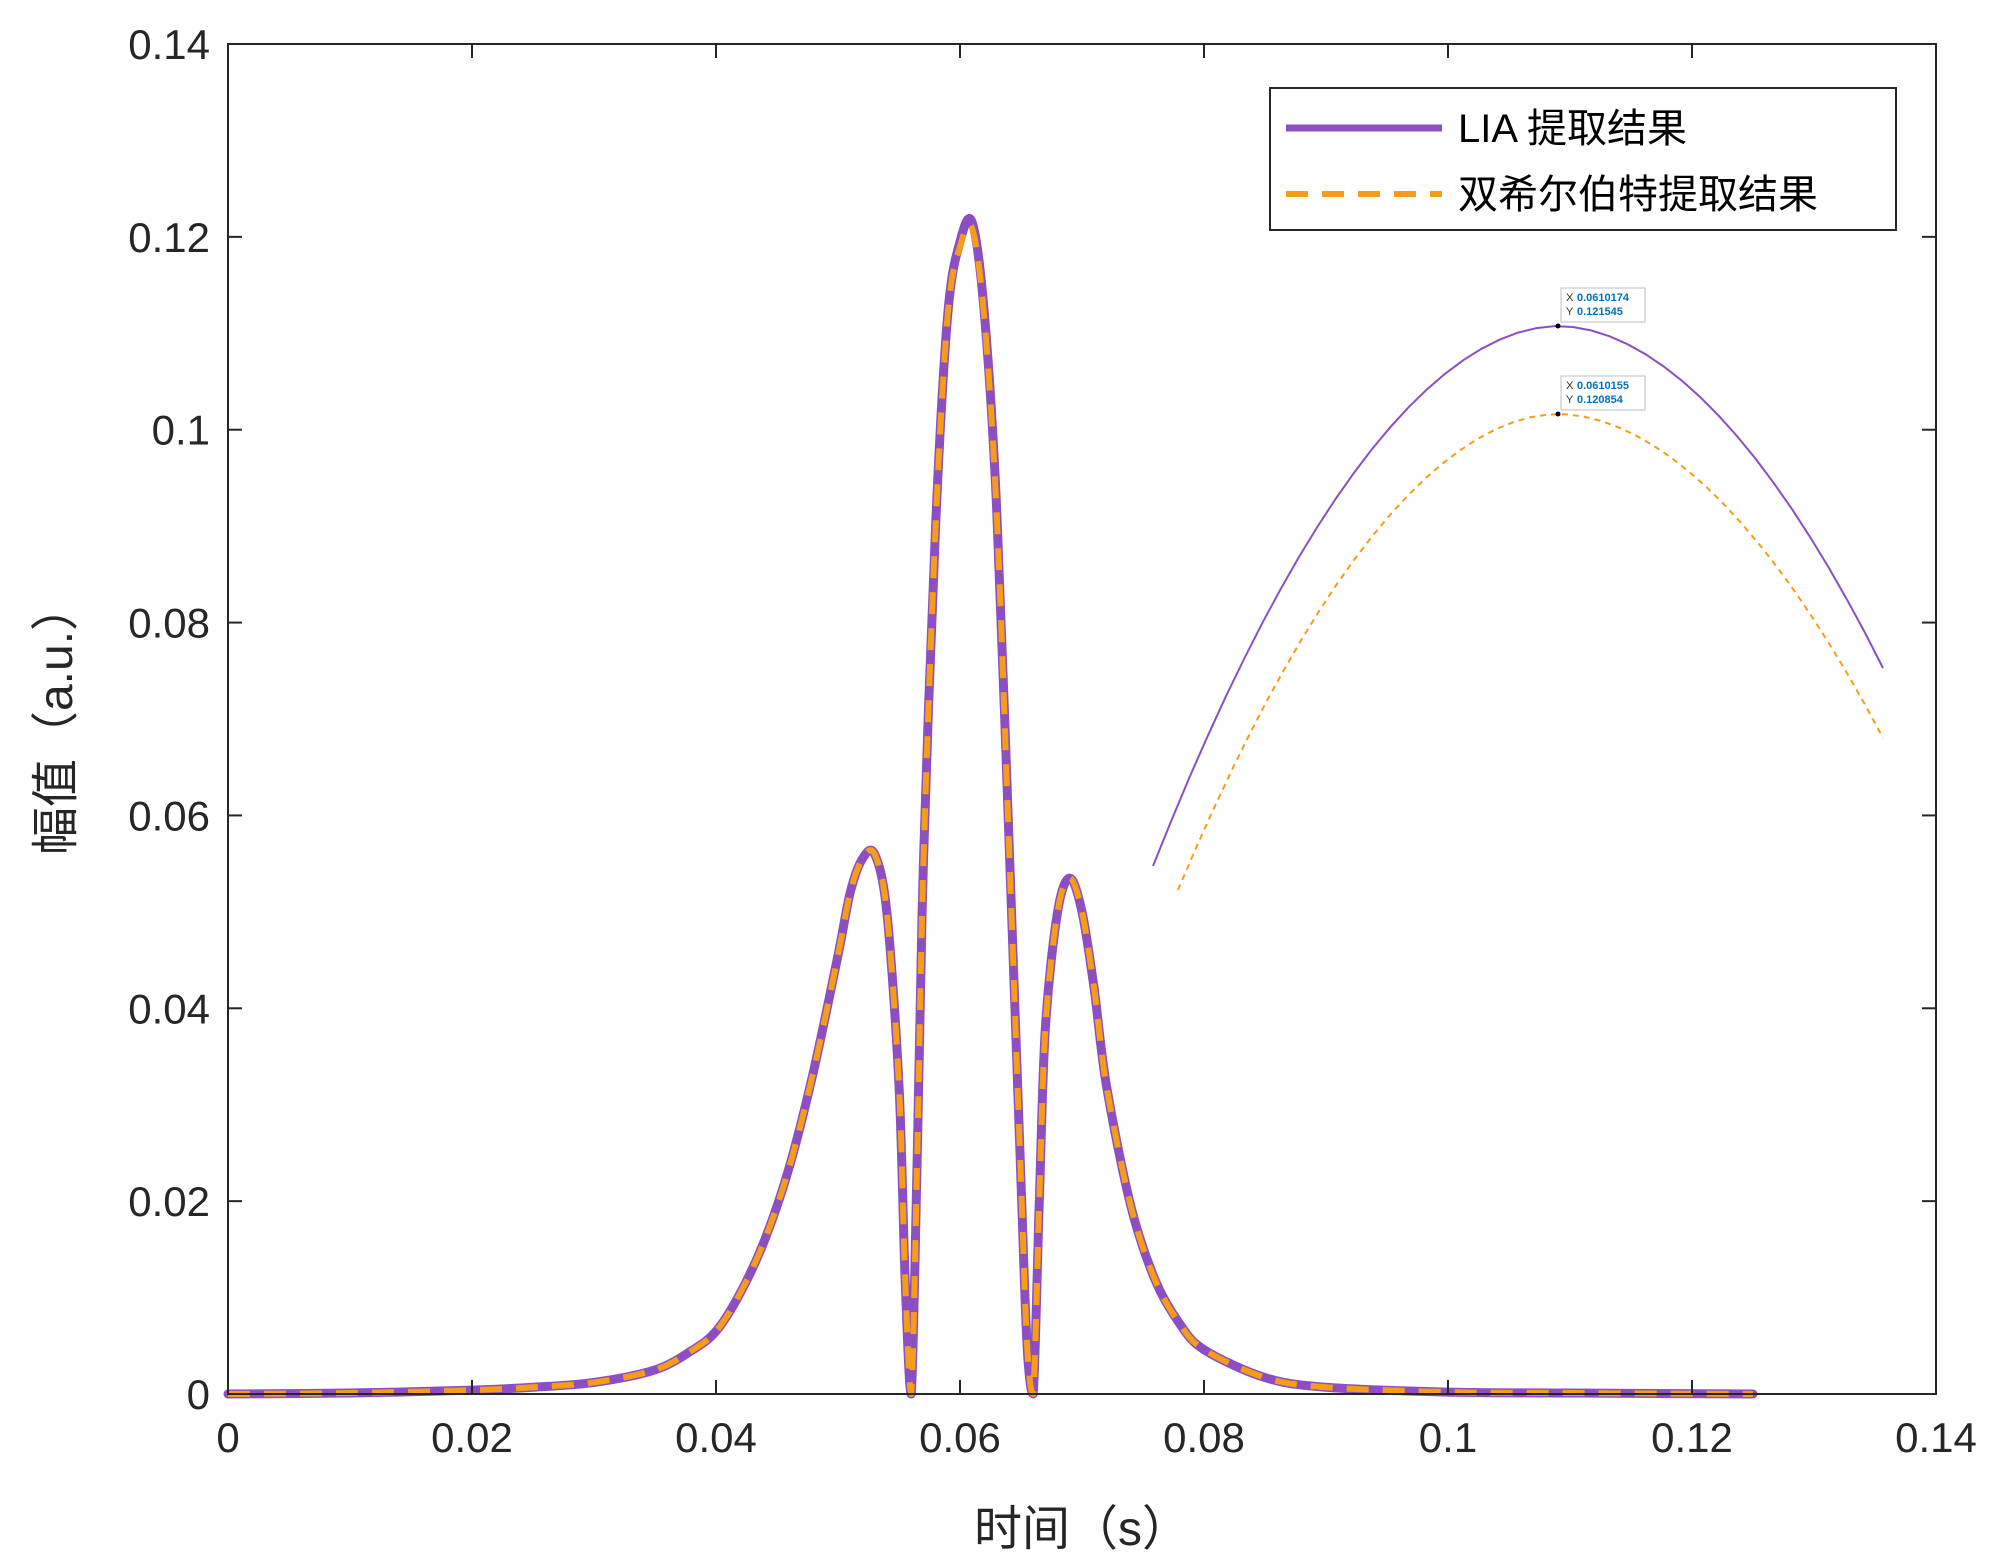 This screenshot has width=2000, height=1568. I want to click on inset-line-lia, so click(1518, 596).